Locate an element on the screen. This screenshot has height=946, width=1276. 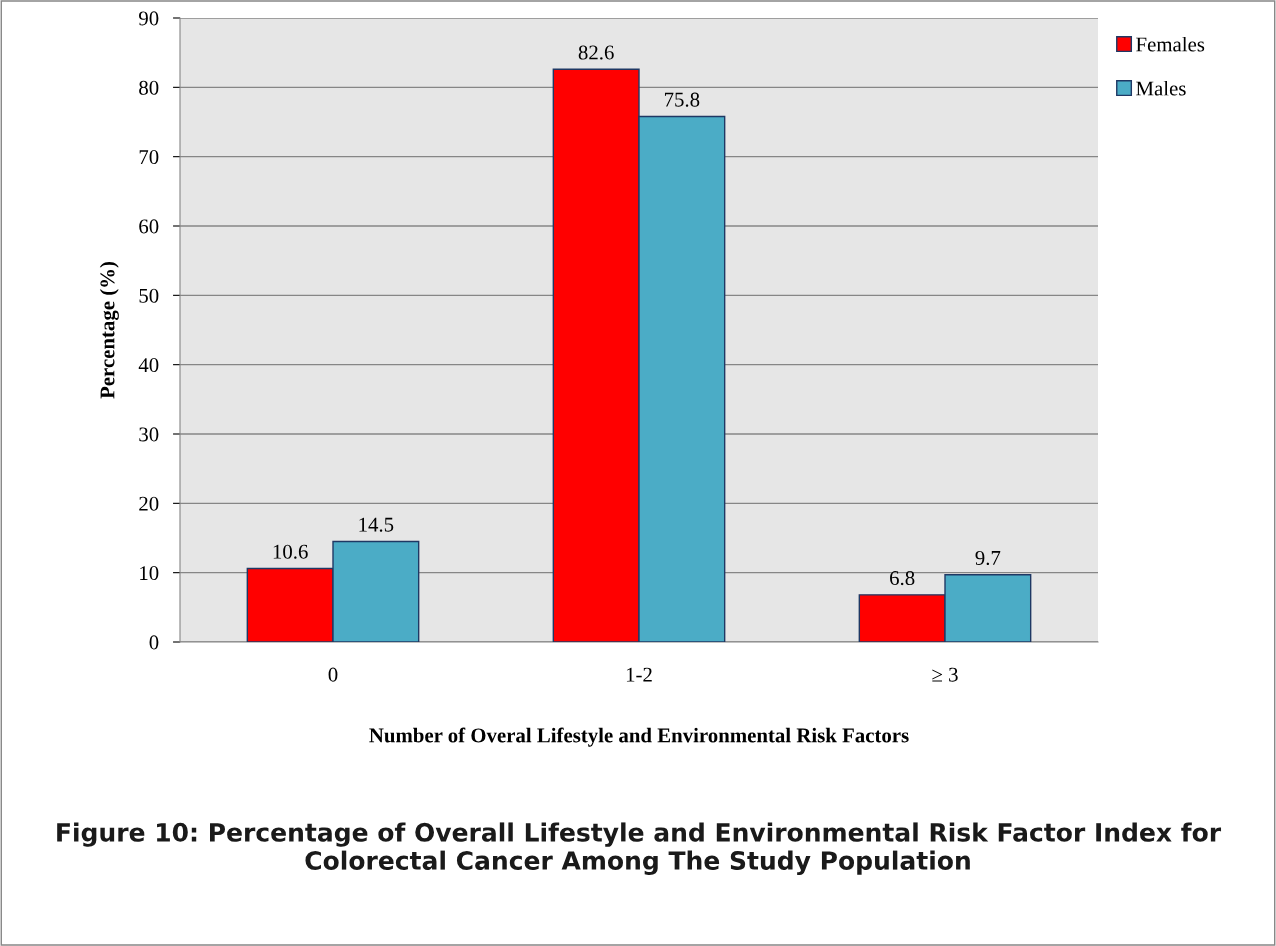
data-label: 9.7 is located at coordinates (988, 558).